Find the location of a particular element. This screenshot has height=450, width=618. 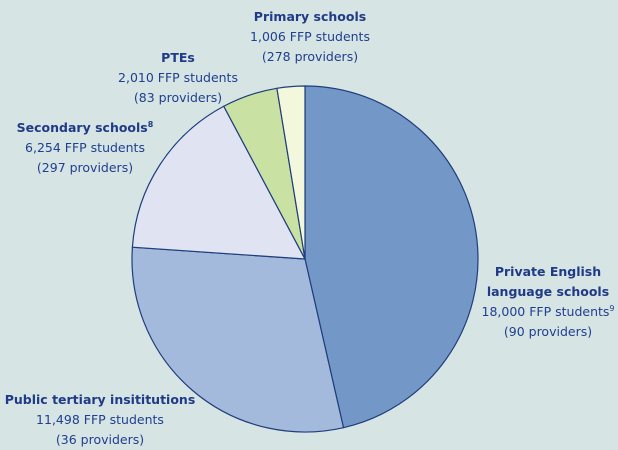

label-line: Public tertiary insititutions is located at coordinates (100, 400).